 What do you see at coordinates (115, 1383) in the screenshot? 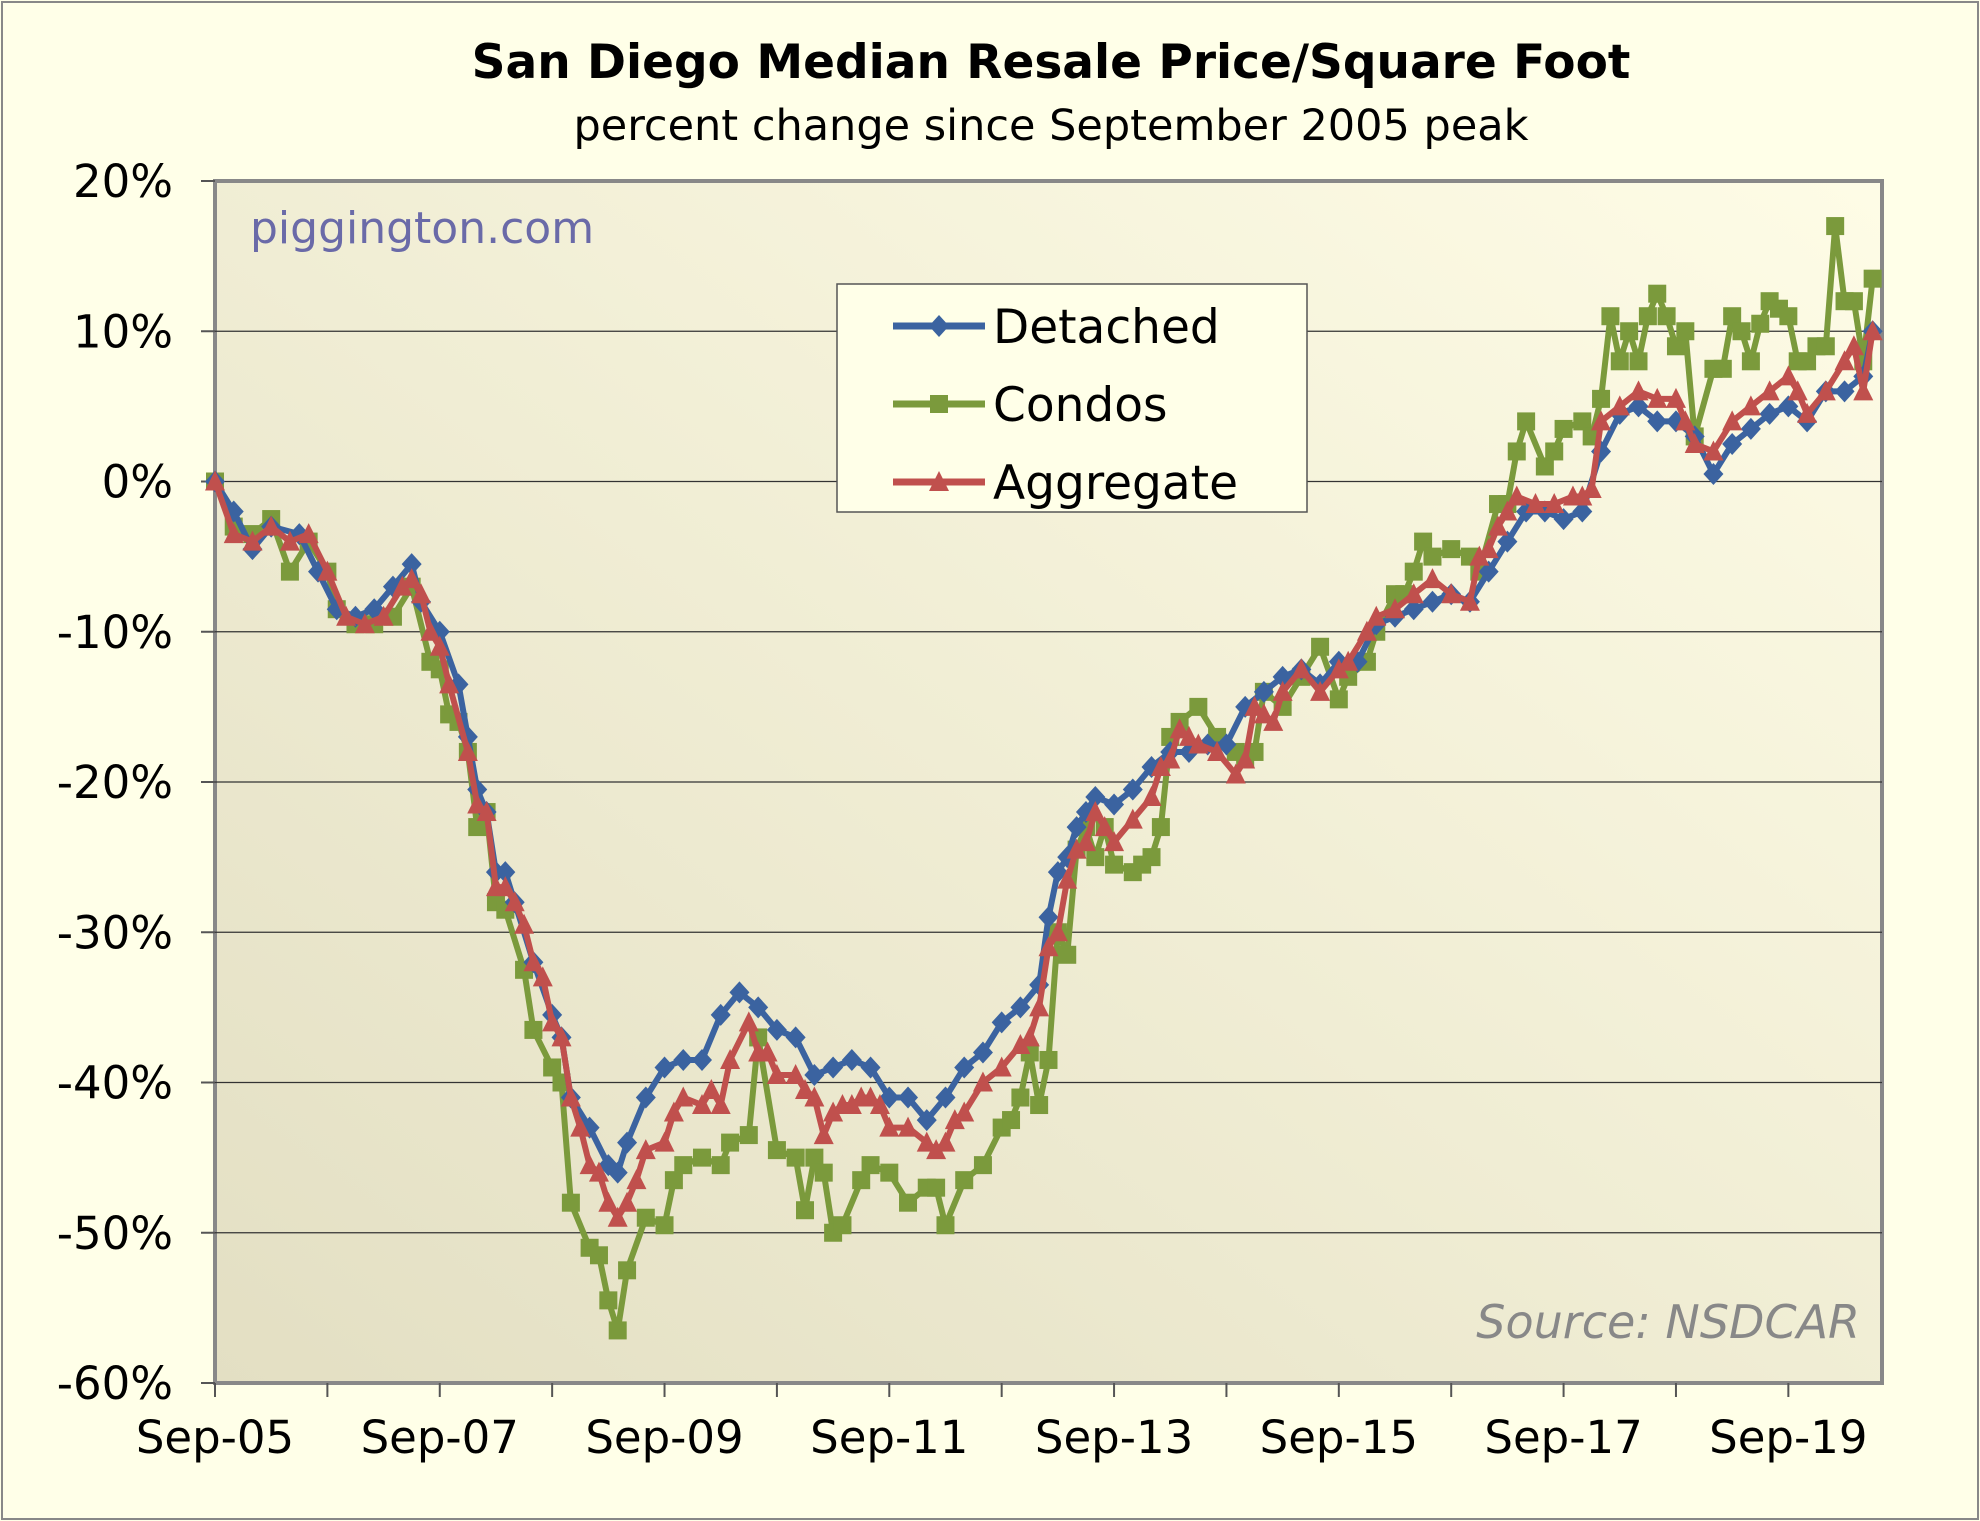
I see `y-tick-label: -60%` at bounding box center [115, 1383].